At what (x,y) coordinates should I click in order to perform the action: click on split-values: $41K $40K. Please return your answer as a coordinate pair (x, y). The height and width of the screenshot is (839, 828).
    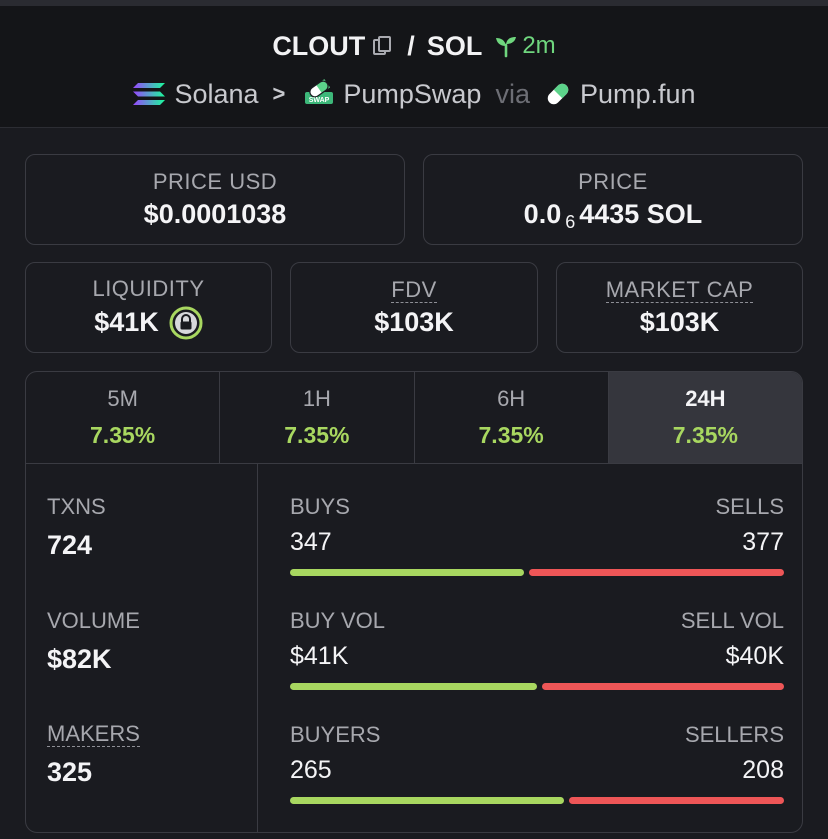
    Looking at the image, I should click on (537, 652).